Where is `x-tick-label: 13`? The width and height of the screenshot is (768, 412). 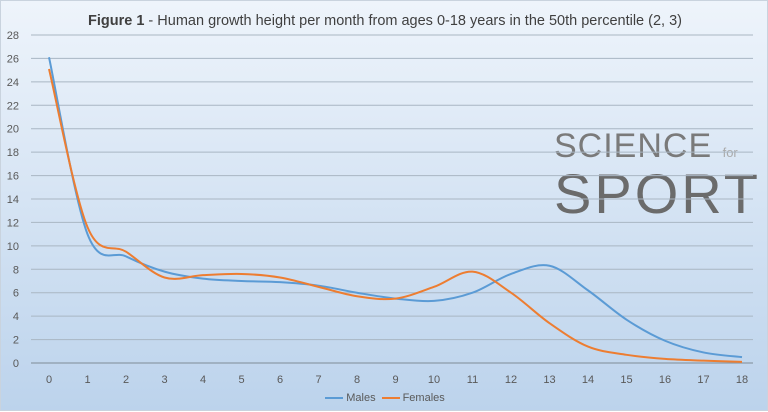 x-tick-label: 13 is located at coordinates (549, 380).